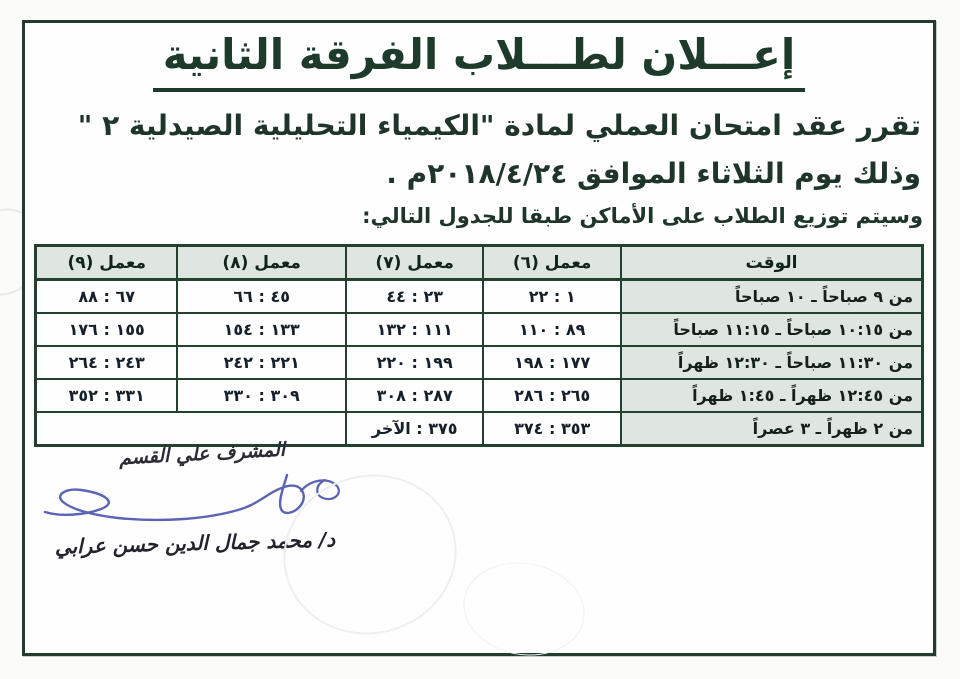 This screenshot has height=679, width=960. What do you see at coordinates (414, 330) in the screenshot?
I see `student-range-cell: ١١١ : ١٣٢` at bounding box center [414, 330].